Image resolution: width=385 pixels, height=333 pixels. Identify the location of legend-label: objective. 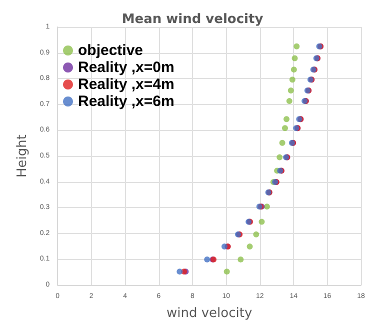
(111, 50).